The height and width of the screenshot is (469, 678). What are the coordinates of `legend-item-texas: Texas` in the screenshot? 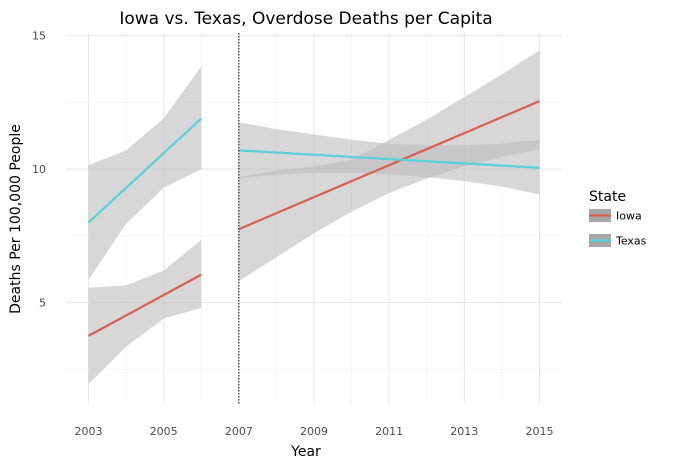 It's located at (618, 241).